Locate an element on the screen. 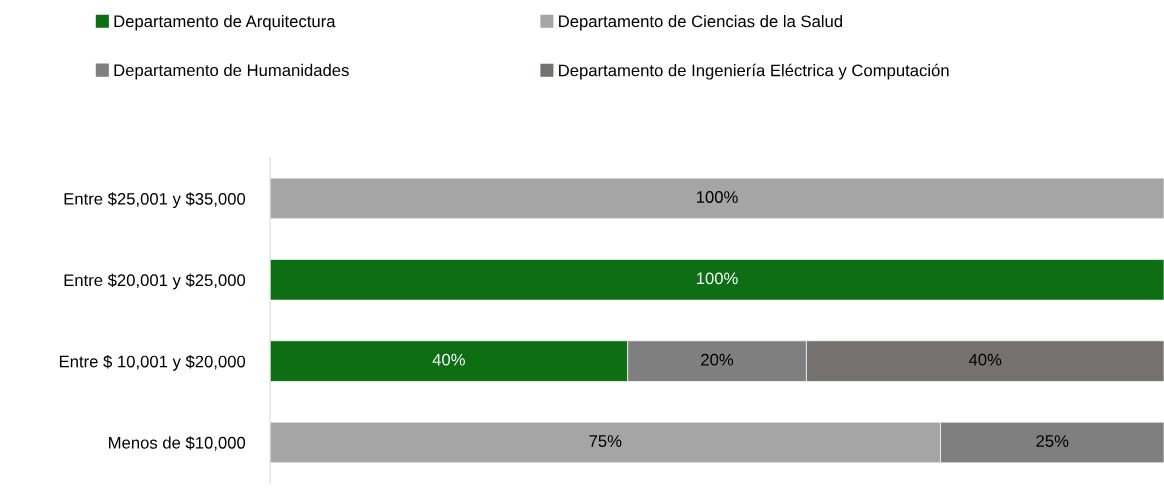 The image size is (1164, 493). y-tick-label: Entre $ 10,001 y $20,000 is located at coordinates (152, 362).